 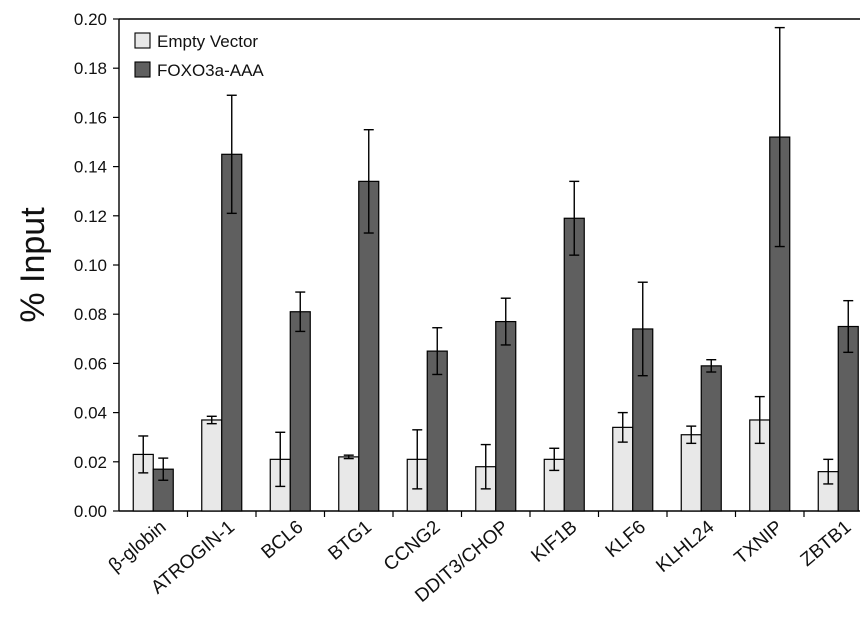 What do you see at coordinates (685, 546) in the screenshot?
I see `category-label: KLHL24` at bounding box center [685, 546].